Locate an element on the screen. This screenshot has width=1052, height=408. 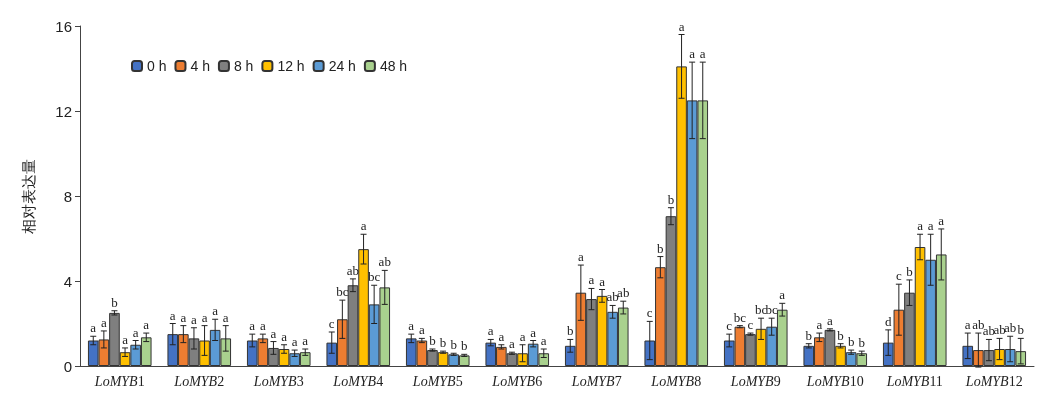
data-label: d is located at coordinates (888, 321).